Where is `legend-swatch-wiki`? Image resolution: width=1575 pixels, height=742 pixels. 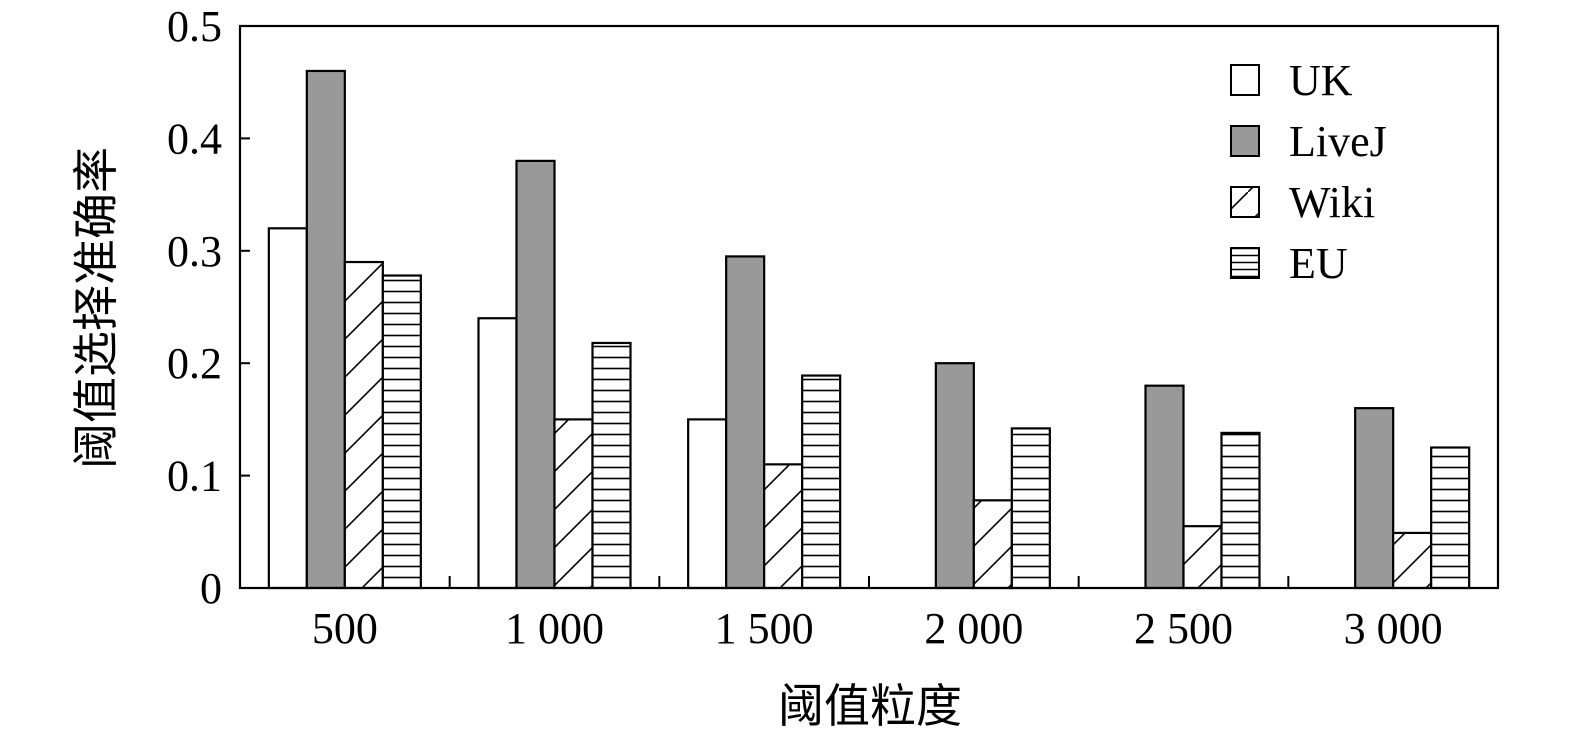
legend-swatch-wiki is located at coordinates (1245, 202).